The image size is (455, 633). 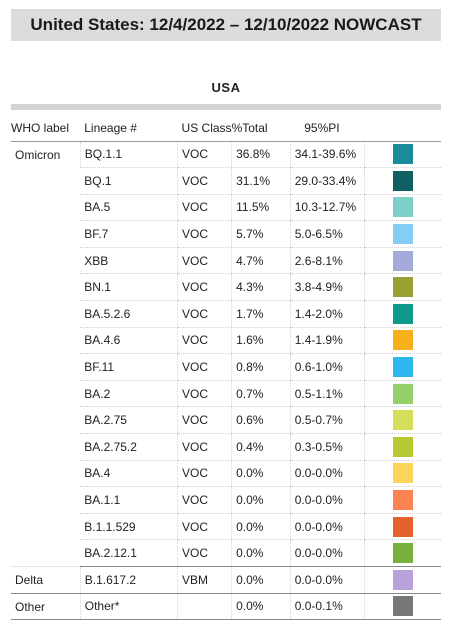 What do you see at coordinates (261, 367) in the screenshot?
I see `total-cell: 0.8%` at bounding box center [261, 367].